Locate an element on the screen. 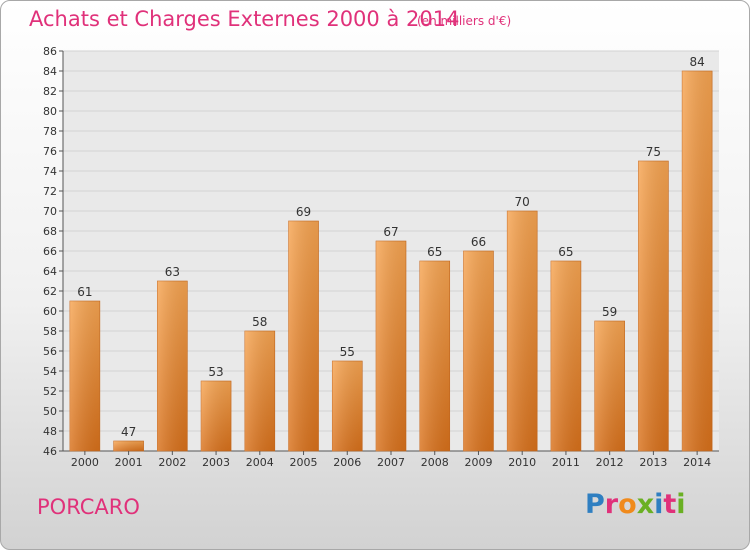  y-tick-label: 64 is located at coordinates (50, 271).